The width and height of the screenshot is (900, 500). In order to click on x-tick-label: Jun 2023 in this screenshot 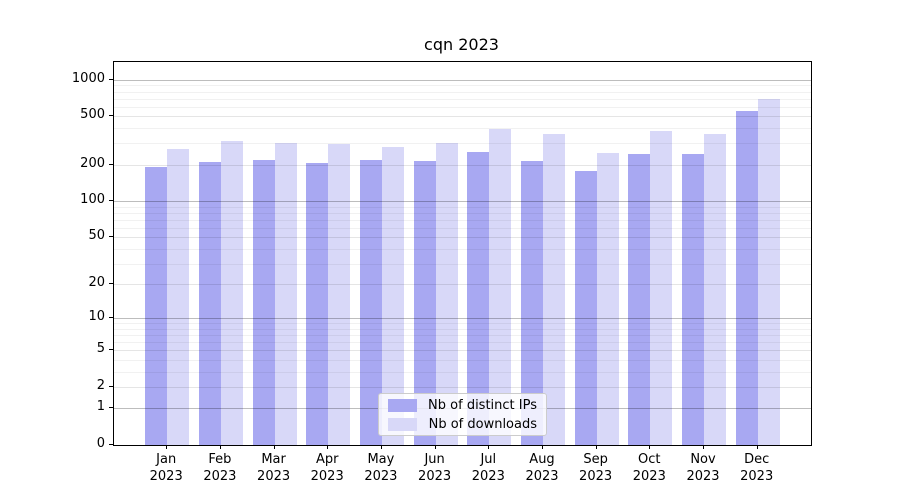, I will do `click(435, 468)`.